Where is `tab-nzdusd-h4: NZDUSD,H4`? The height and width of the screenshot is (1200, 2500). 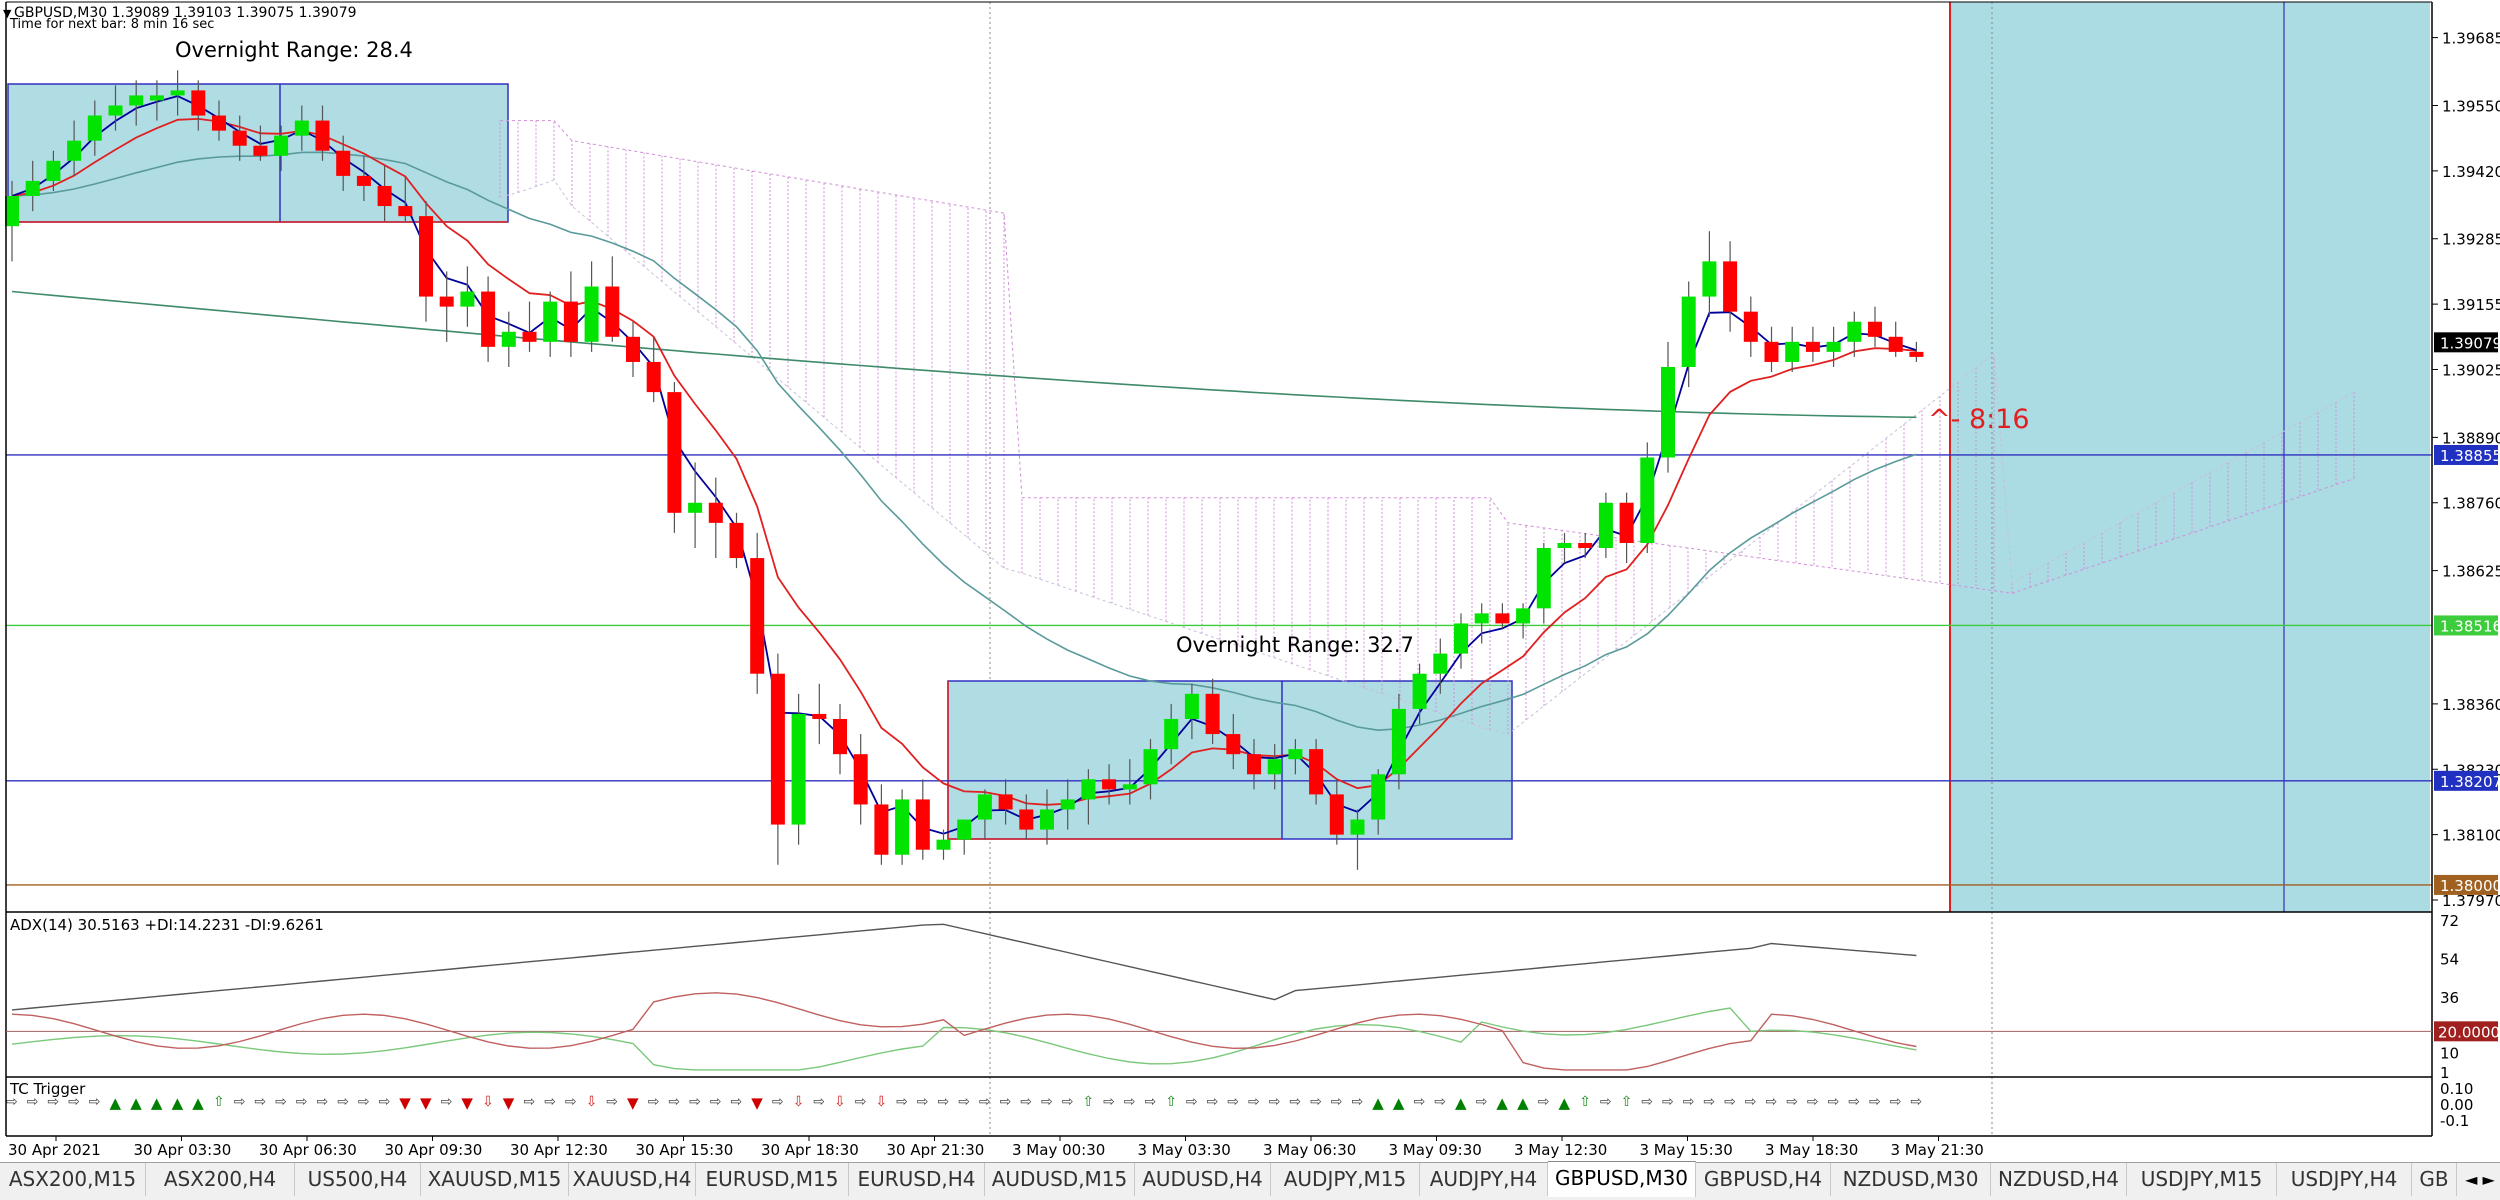 tab-nzdusd-h4: NZDUSD,H4 is located at coordinates (2059, 1179).